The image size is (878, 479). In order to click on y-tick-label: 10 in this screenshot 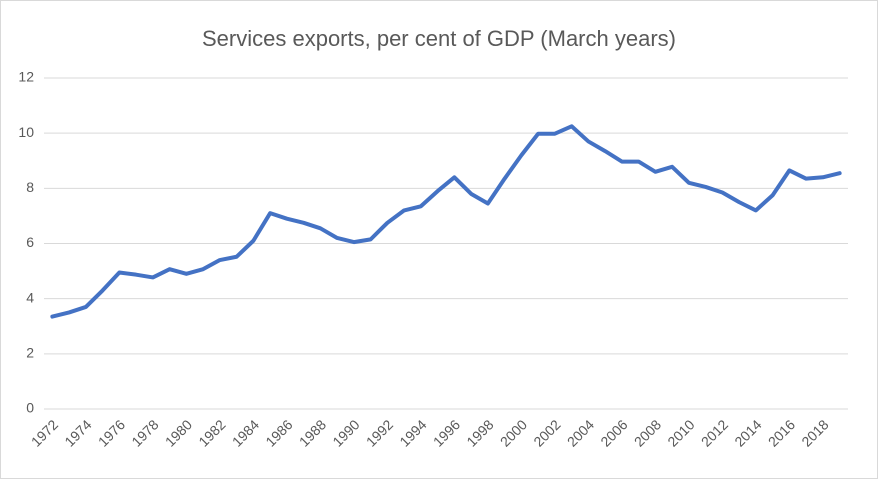, I will do `click(26, 132)`.